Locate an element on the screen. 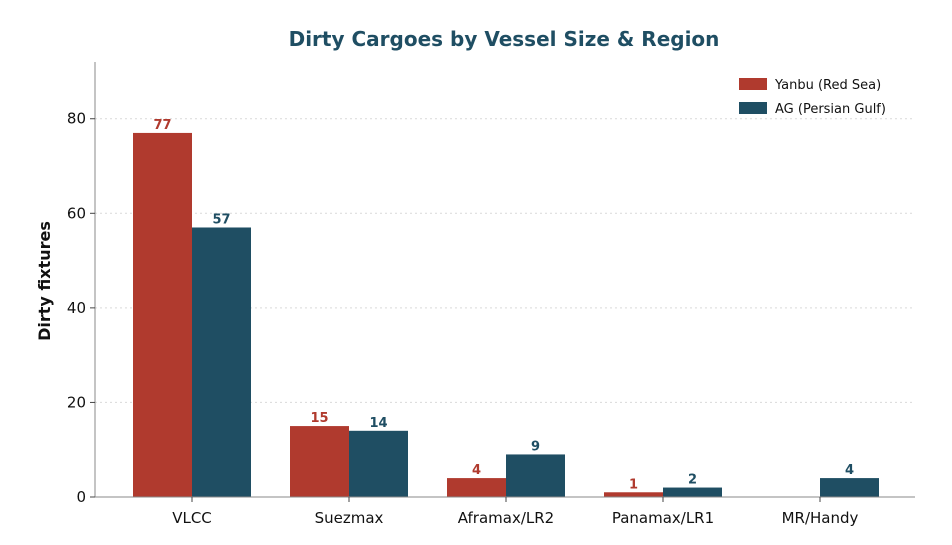  y-axis-ticks: 0 20 40 60 80 is located at coordinates (81, 308).